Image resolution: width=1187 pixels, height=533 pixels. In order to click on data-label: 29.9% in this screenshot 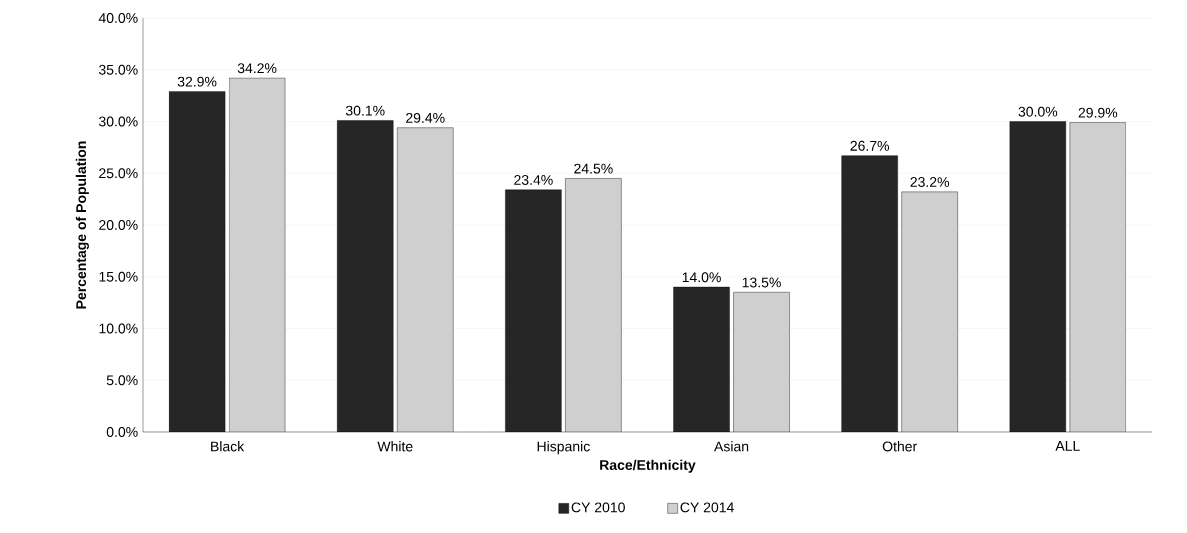, I will do `click(1098, 112)`.